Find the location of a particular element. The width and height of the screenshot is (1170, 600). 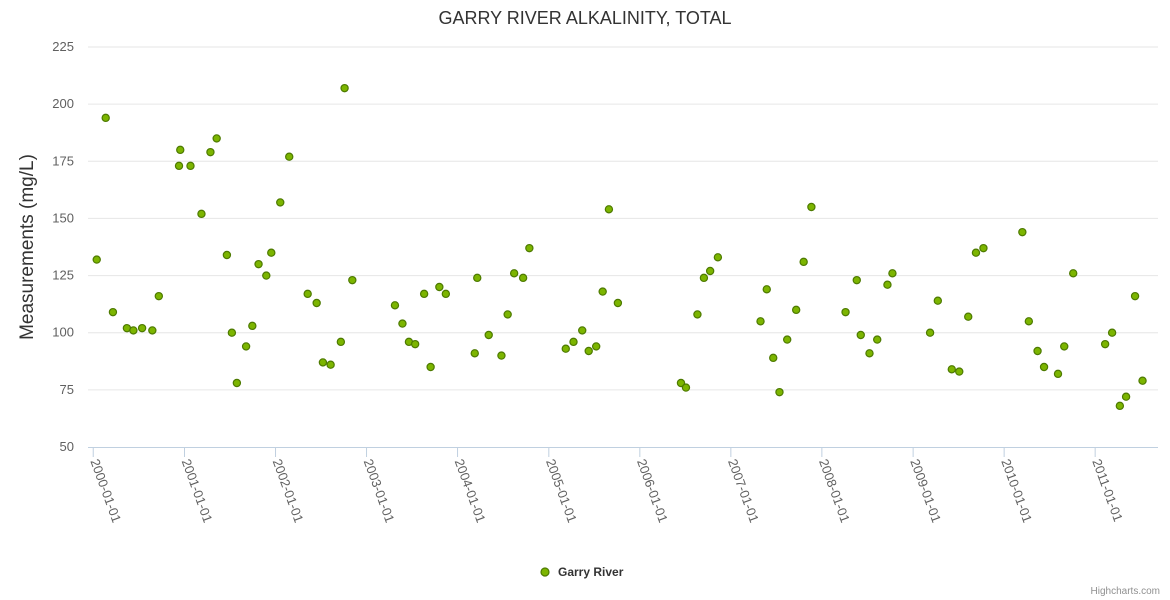

x-tick-label: 2008-01-01 is located at coordinates (834, 491).